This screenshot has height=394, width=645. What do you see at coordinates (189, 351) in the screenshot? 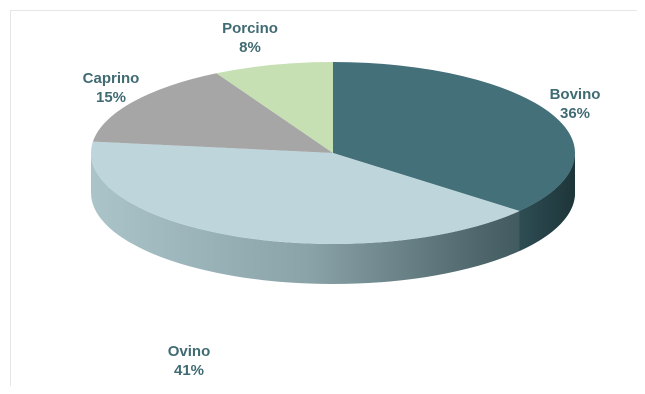
I see `slice-name-ovino: Ovino` at bounding box center [189, 351].